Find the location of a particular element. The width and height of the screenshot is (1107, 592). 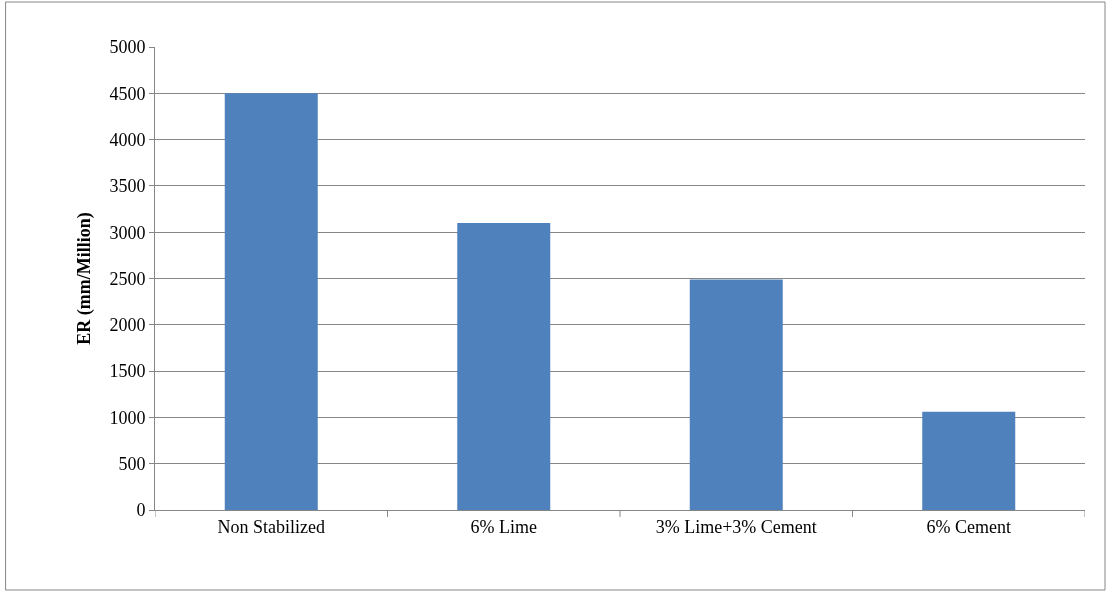

x-tick-label: 6% Cement is located at coordinates (968, 526).